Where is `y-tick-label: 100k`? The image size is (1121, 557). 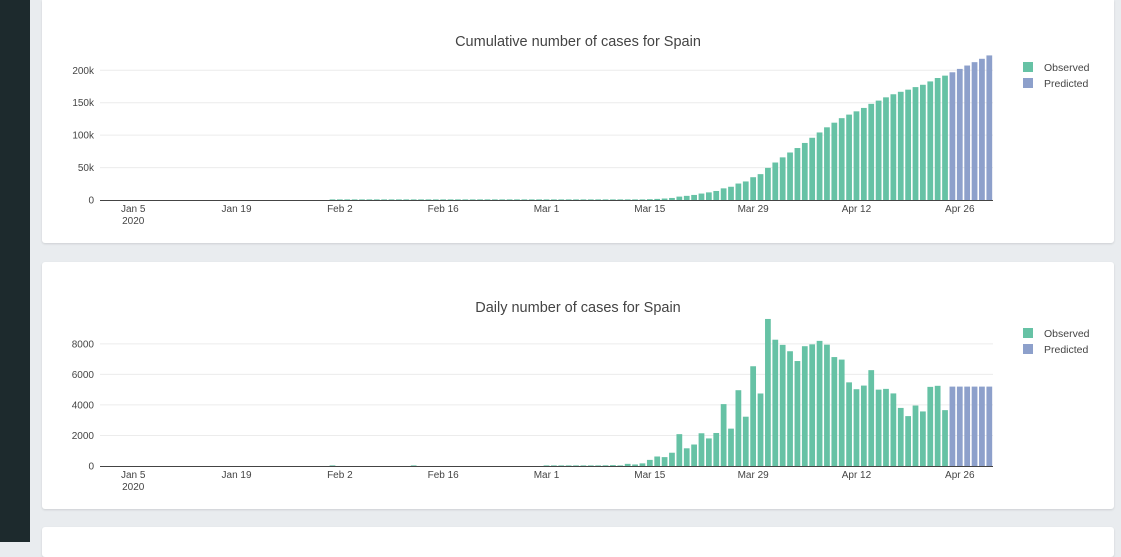 y-tick-label: 100k is located at coordinates (83, 136).